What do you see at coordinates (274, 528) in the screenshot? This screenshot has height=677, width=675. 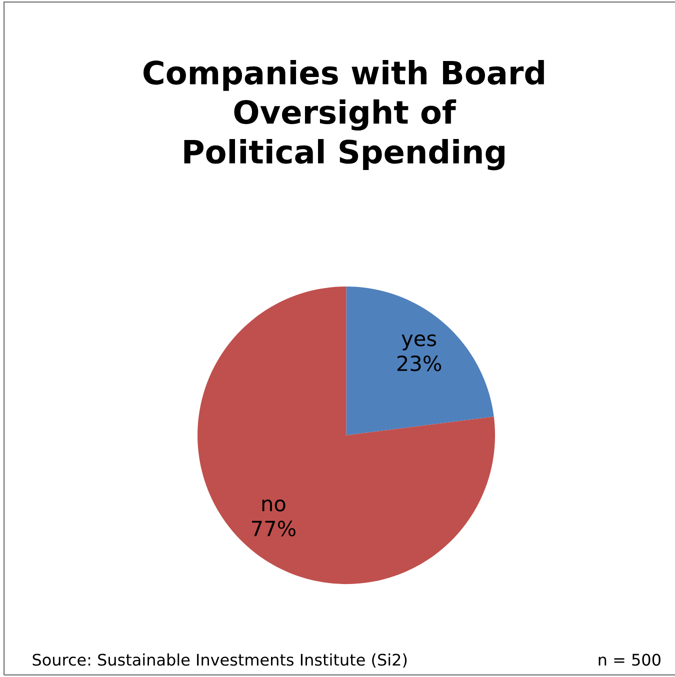 I see `data-label: 77%` at bounding box center [274, 528].